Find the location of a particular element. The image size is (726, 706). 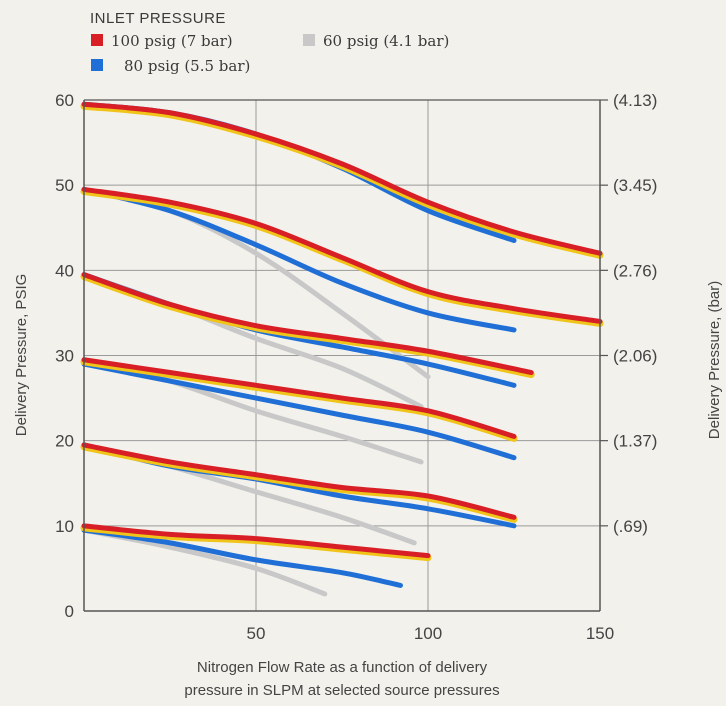

legend-label-100: 100 psig (7 bar) is located at coordinates (172, 41).